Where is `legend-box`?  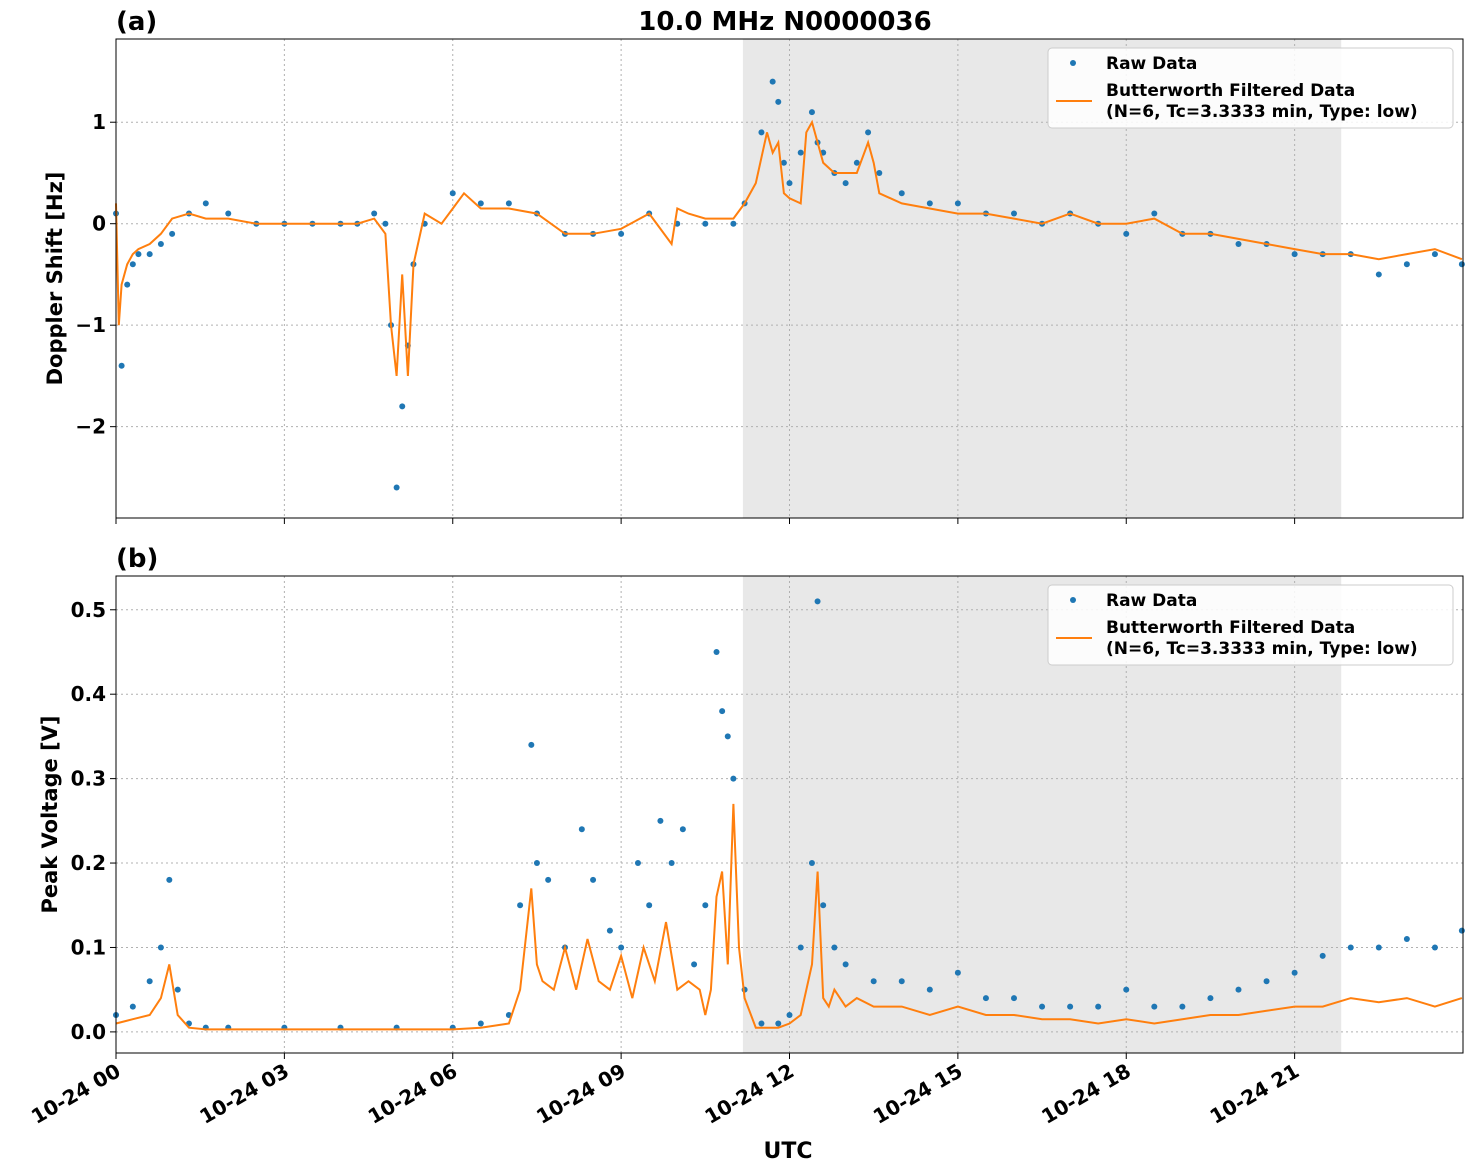 legend-box is located at coordinates (1250, 625).